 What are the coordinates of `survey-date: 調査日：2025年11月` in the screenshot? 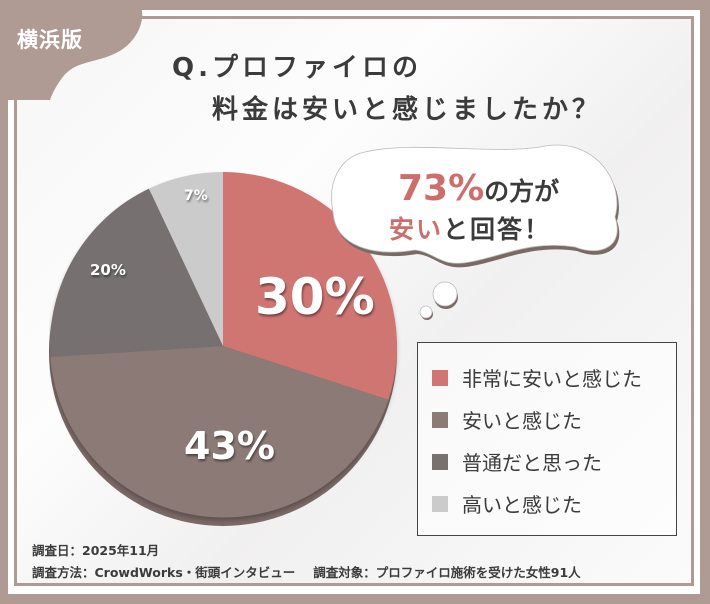 It's located at (96, 550).